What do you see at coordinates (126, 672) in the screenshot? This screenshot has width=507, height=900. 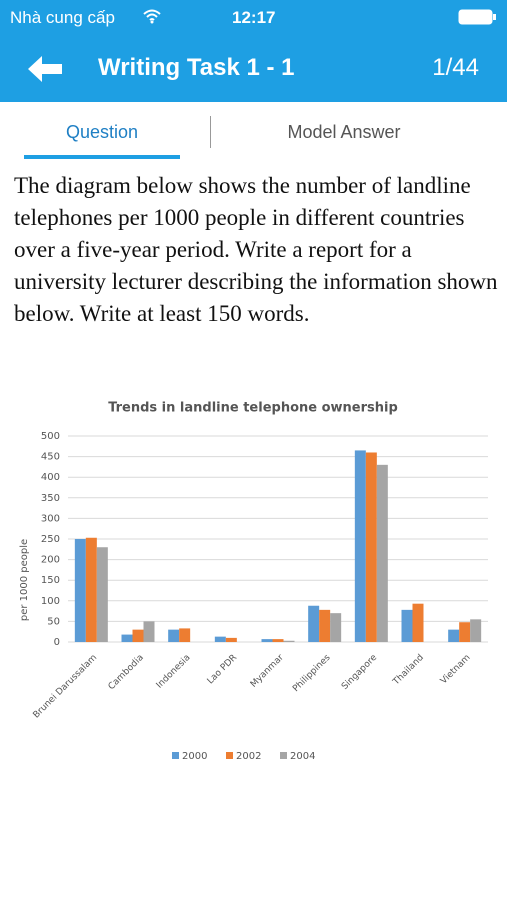 I see `x-tick-label: Cambodia` at bounding box center [126, 672].